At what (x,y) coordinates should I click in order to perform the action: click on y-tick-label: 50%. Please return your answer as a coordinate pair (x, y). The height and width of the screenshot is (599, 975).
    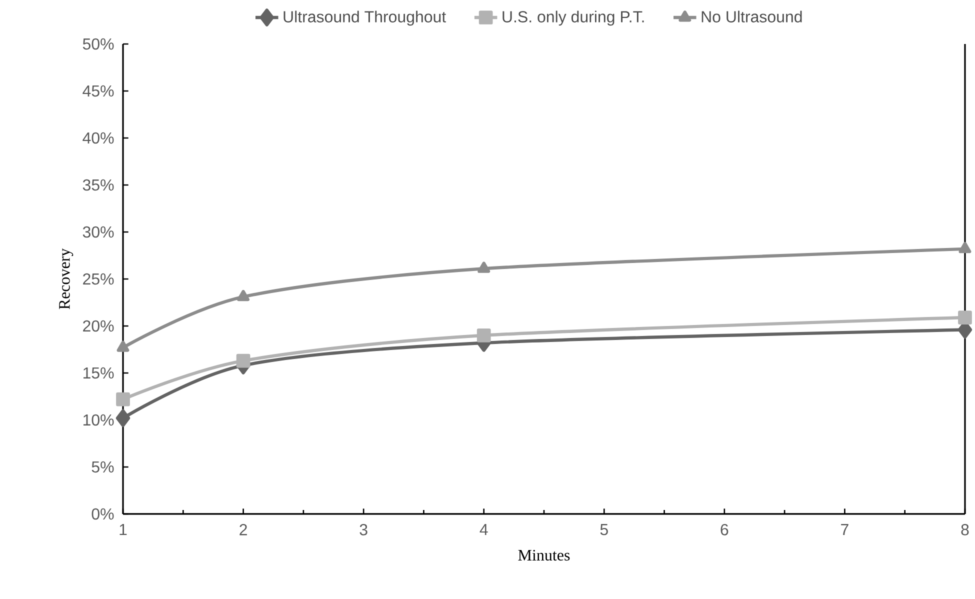
    Looking at the image, I should click on (98, 44).